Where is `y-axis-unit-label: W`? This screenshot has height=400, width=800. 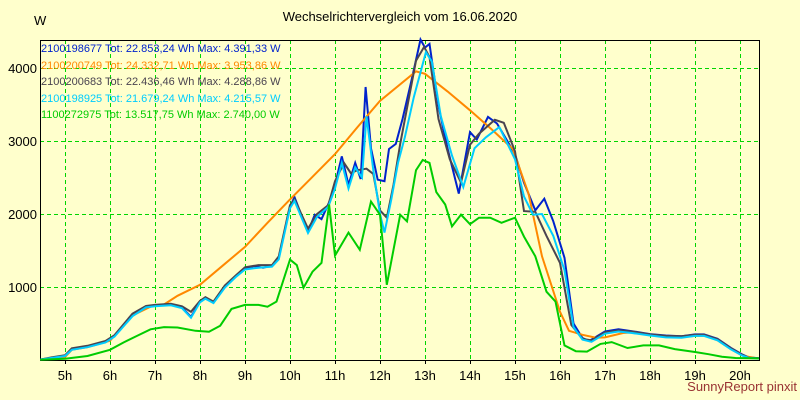 y-axis-unit-label: W is located at coordinates (40, 20).